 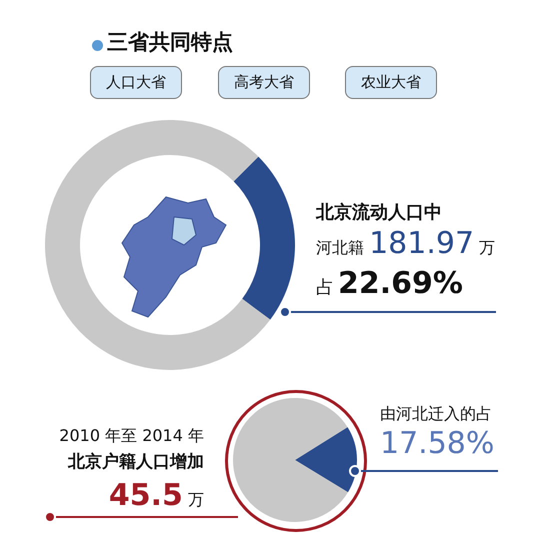 What do you see at coordinates (170, 42) in the screenshot?
I see `chart-title: 三省共同特点` at bounding box center [170, 42].